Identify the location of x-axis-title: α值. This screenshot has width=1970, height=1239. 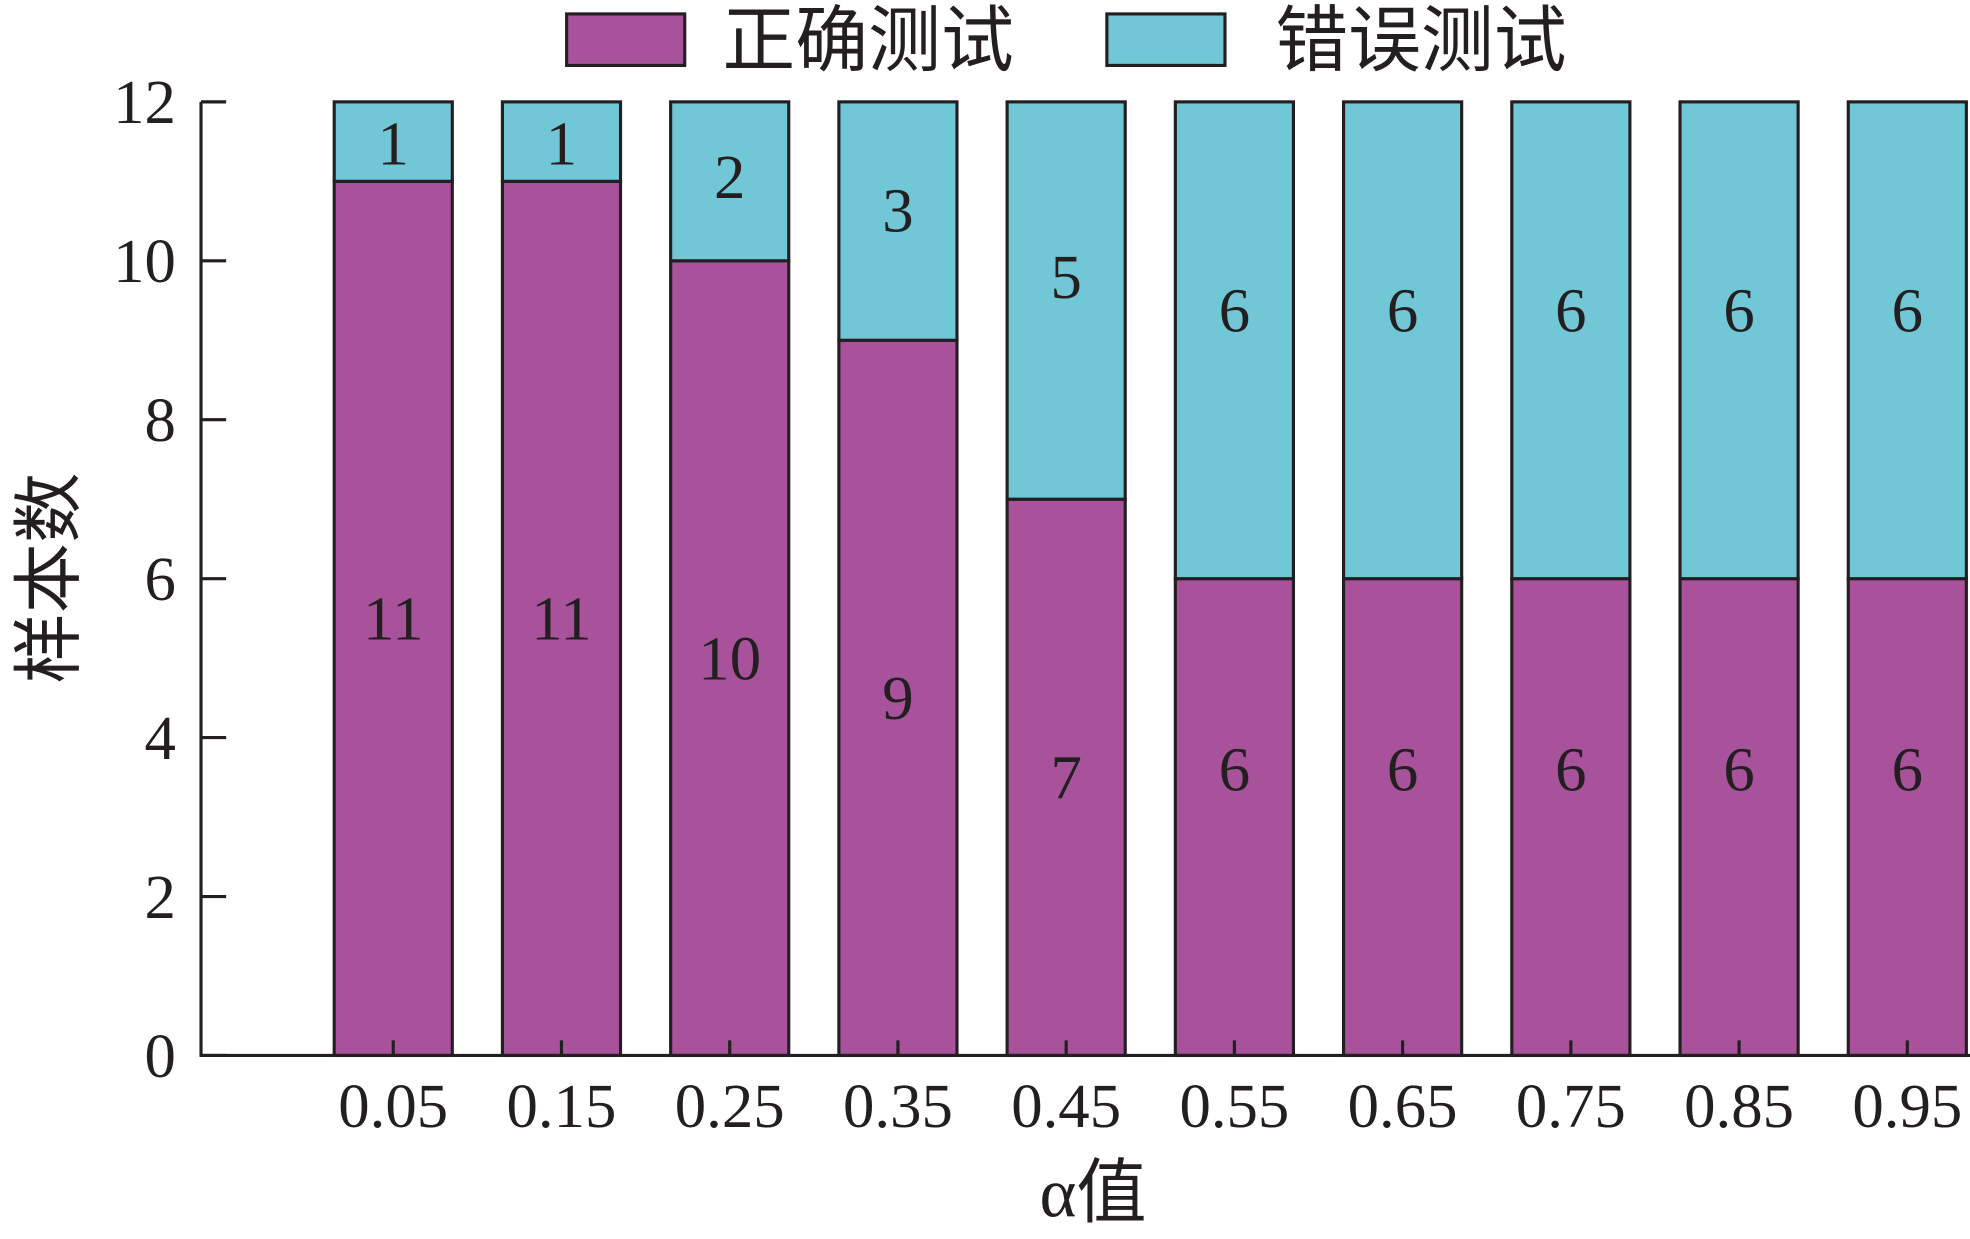
(1092, 1193).